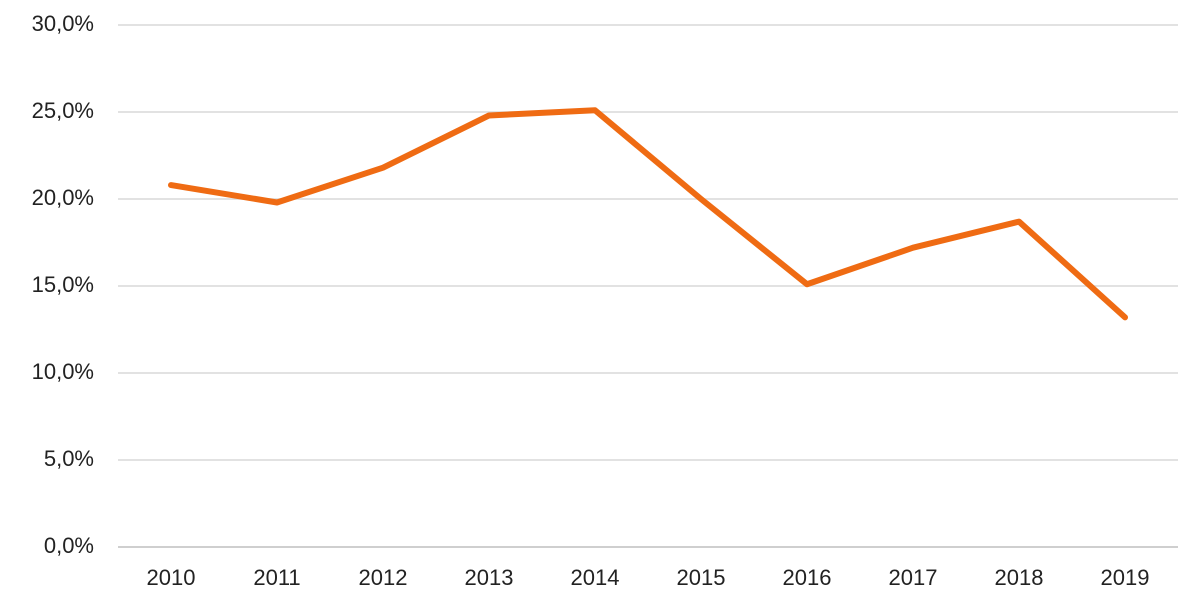 Image resolution: width=1200 pixels, height=613 pixels. Describe the element at coordinates (913, 577) in the screenshot. I see `x-tick-label: 2017` at that location.